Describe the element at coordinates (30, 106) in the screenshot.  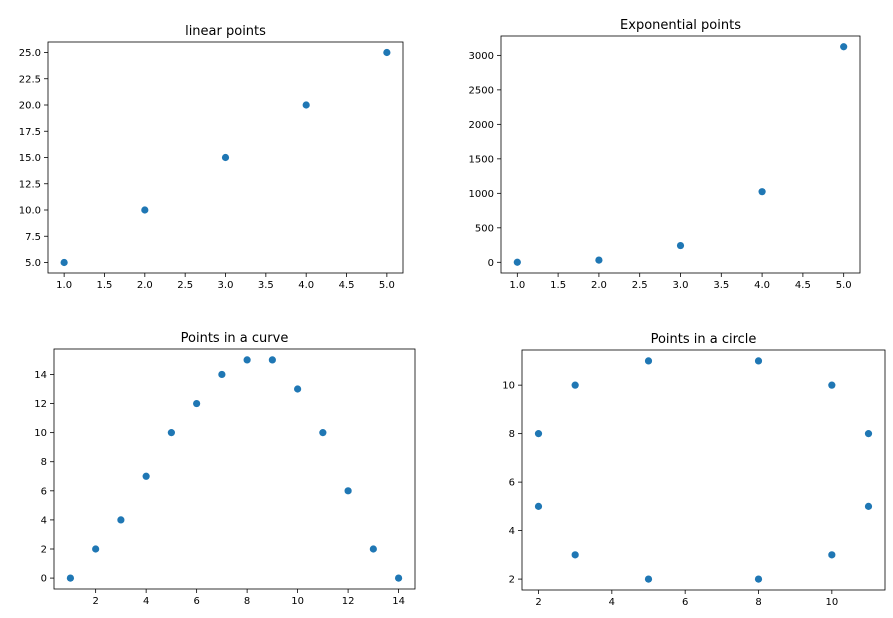
I see `y-tick-label: 20.0` at that location.